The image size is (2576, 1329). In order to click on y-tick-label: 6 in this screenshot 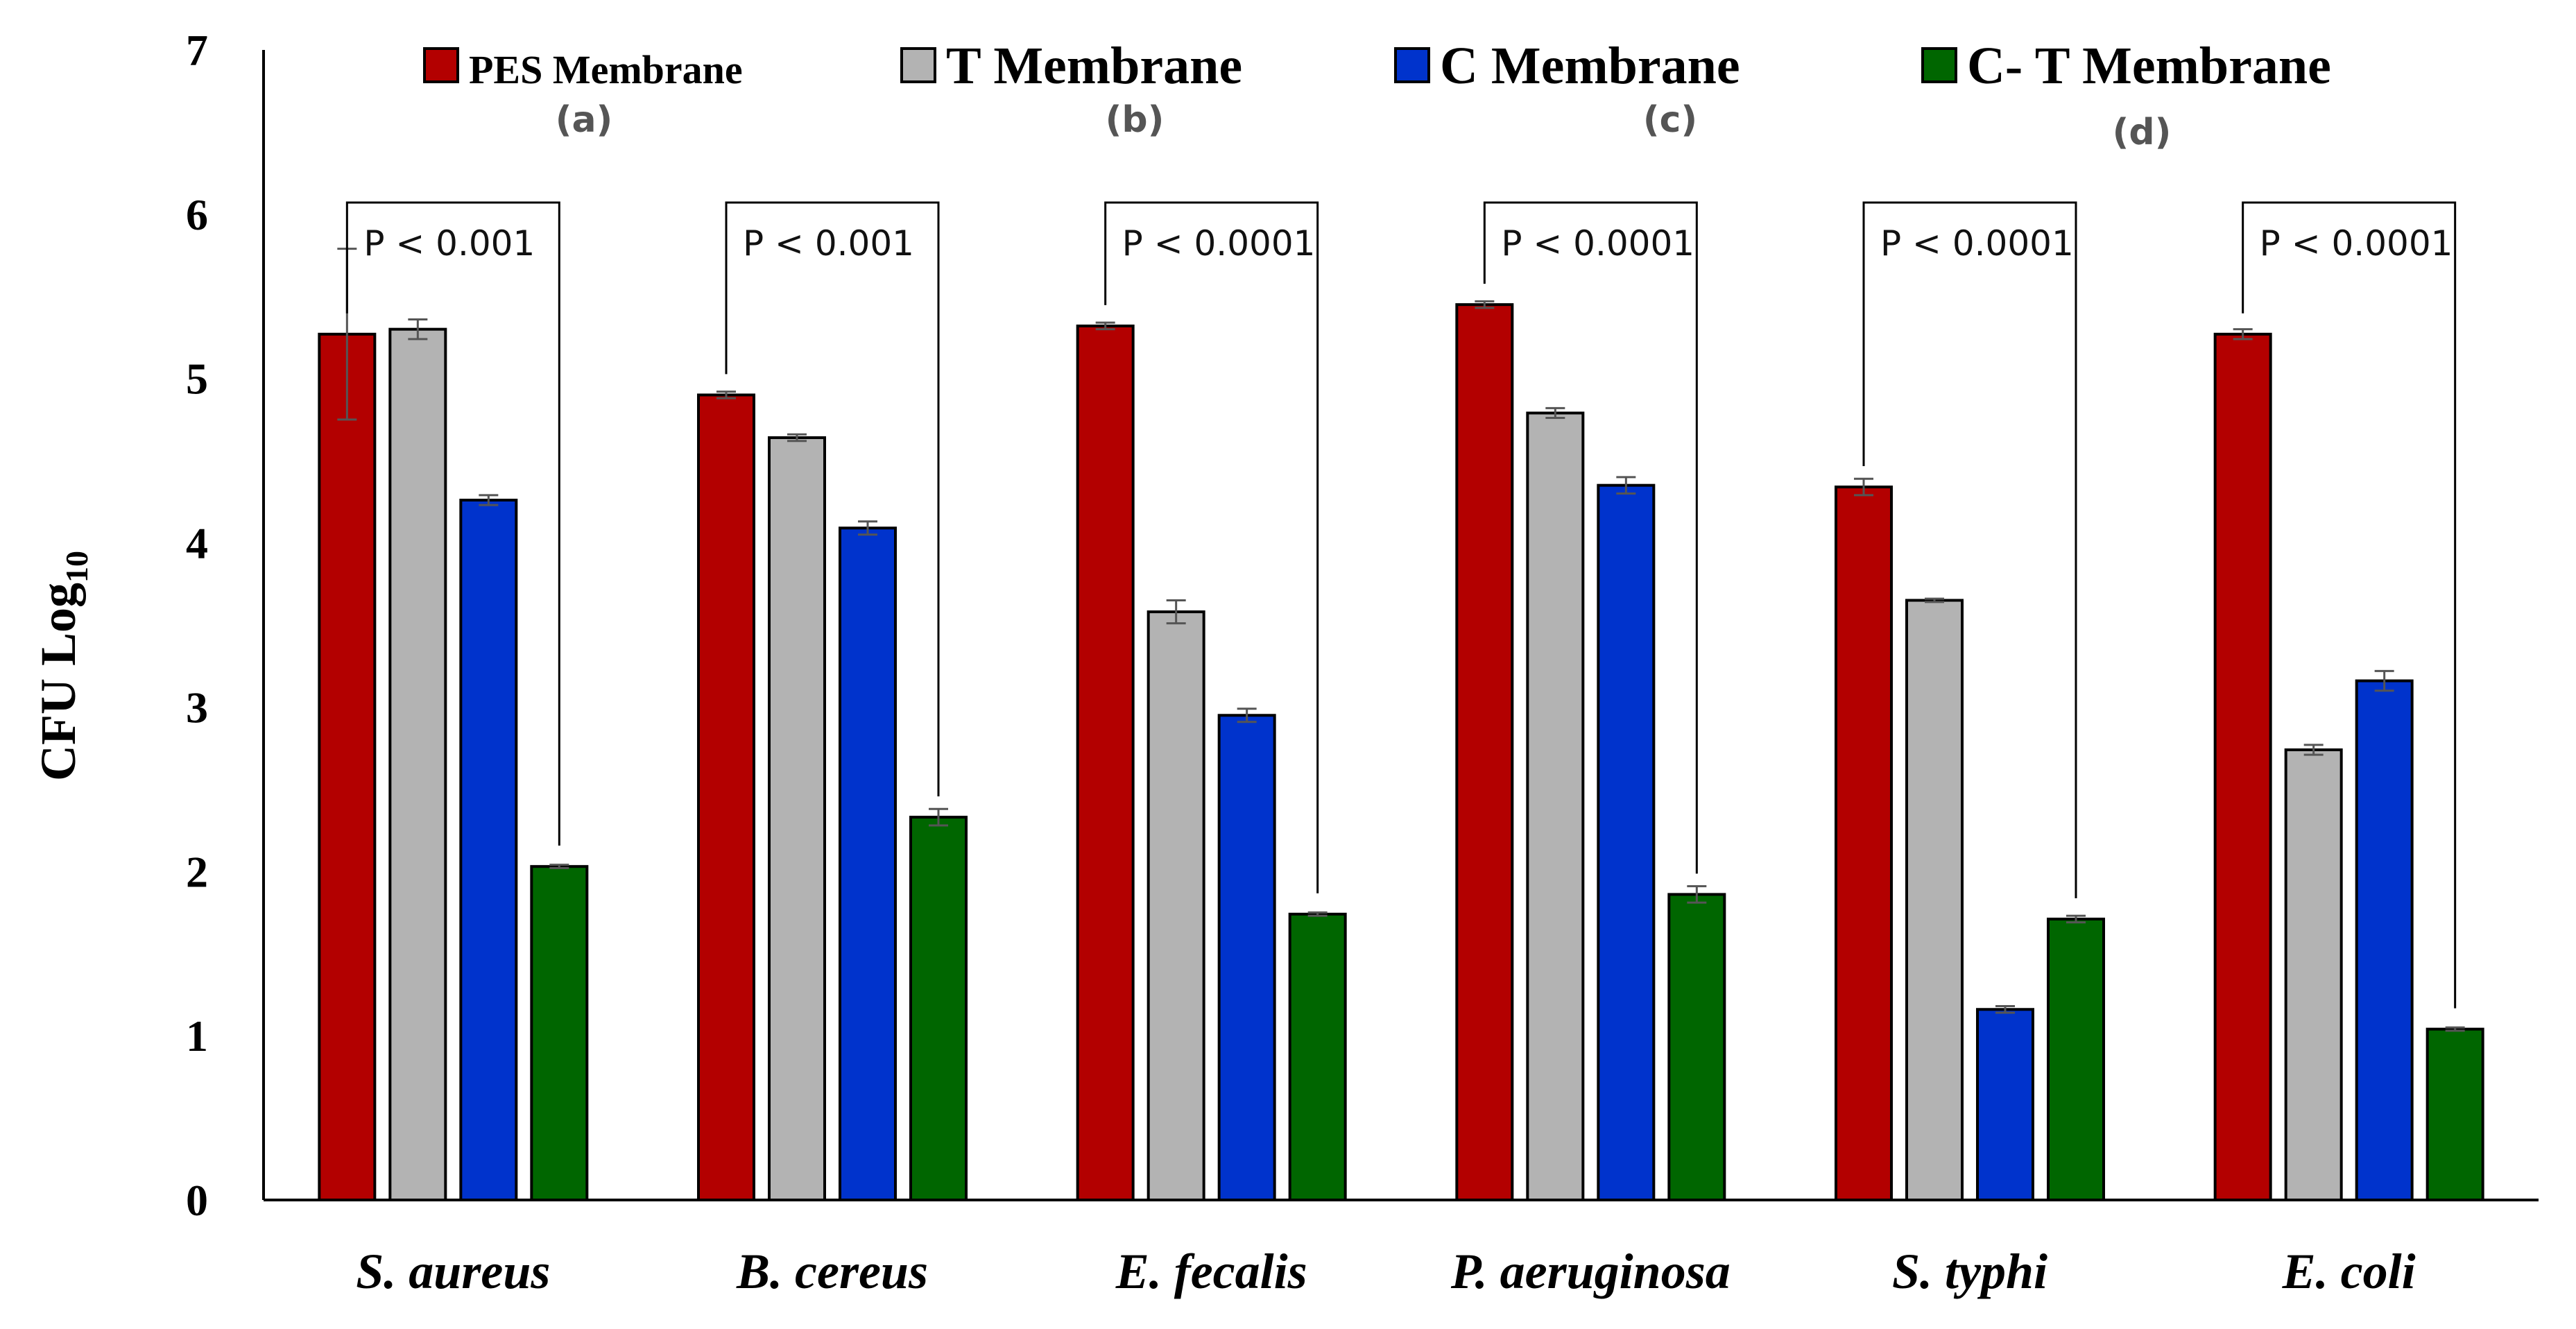, I will do `click(197, 215)`.